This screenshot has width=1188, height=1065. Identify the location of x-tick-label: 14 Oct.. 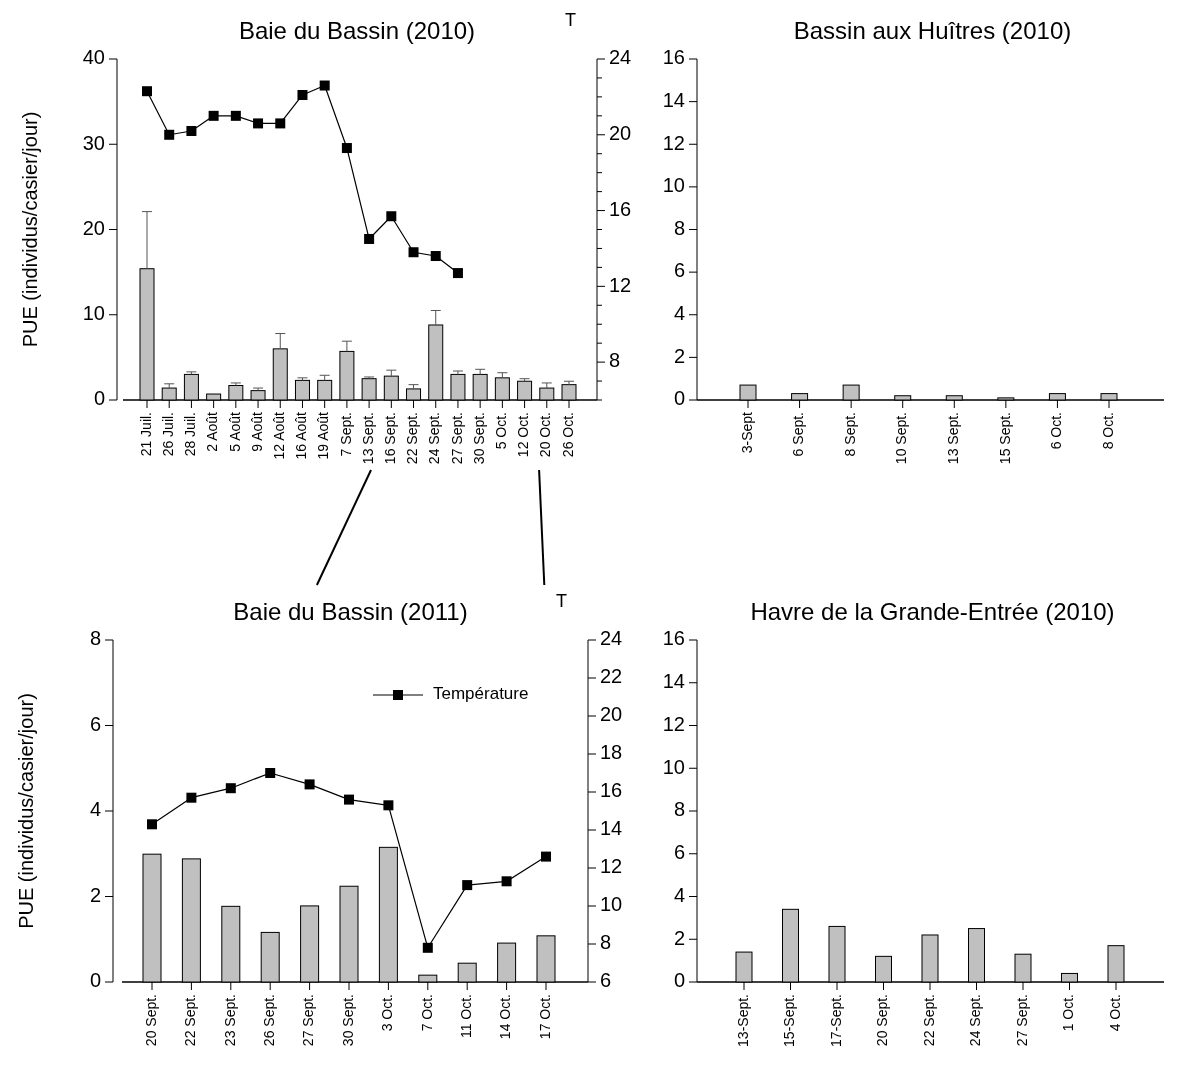
(505, 1017).